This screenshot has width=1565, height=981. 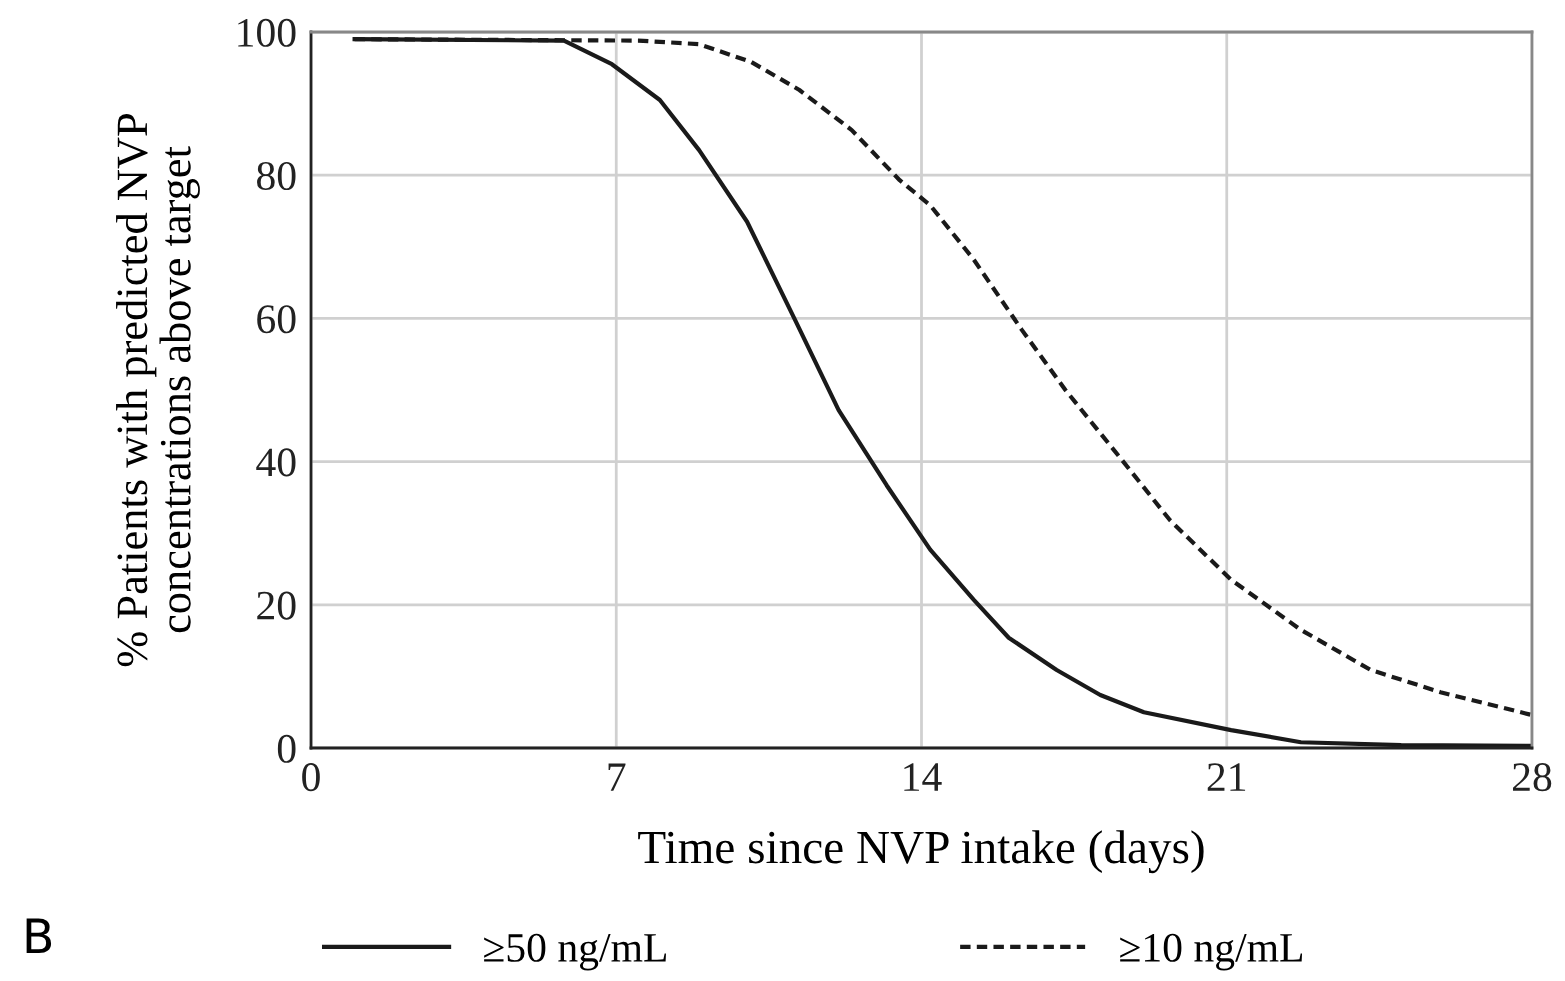 What do you see at coordinates (39, 936) in the screenshot?
I see `text: B` at bounding box center [39, 936].